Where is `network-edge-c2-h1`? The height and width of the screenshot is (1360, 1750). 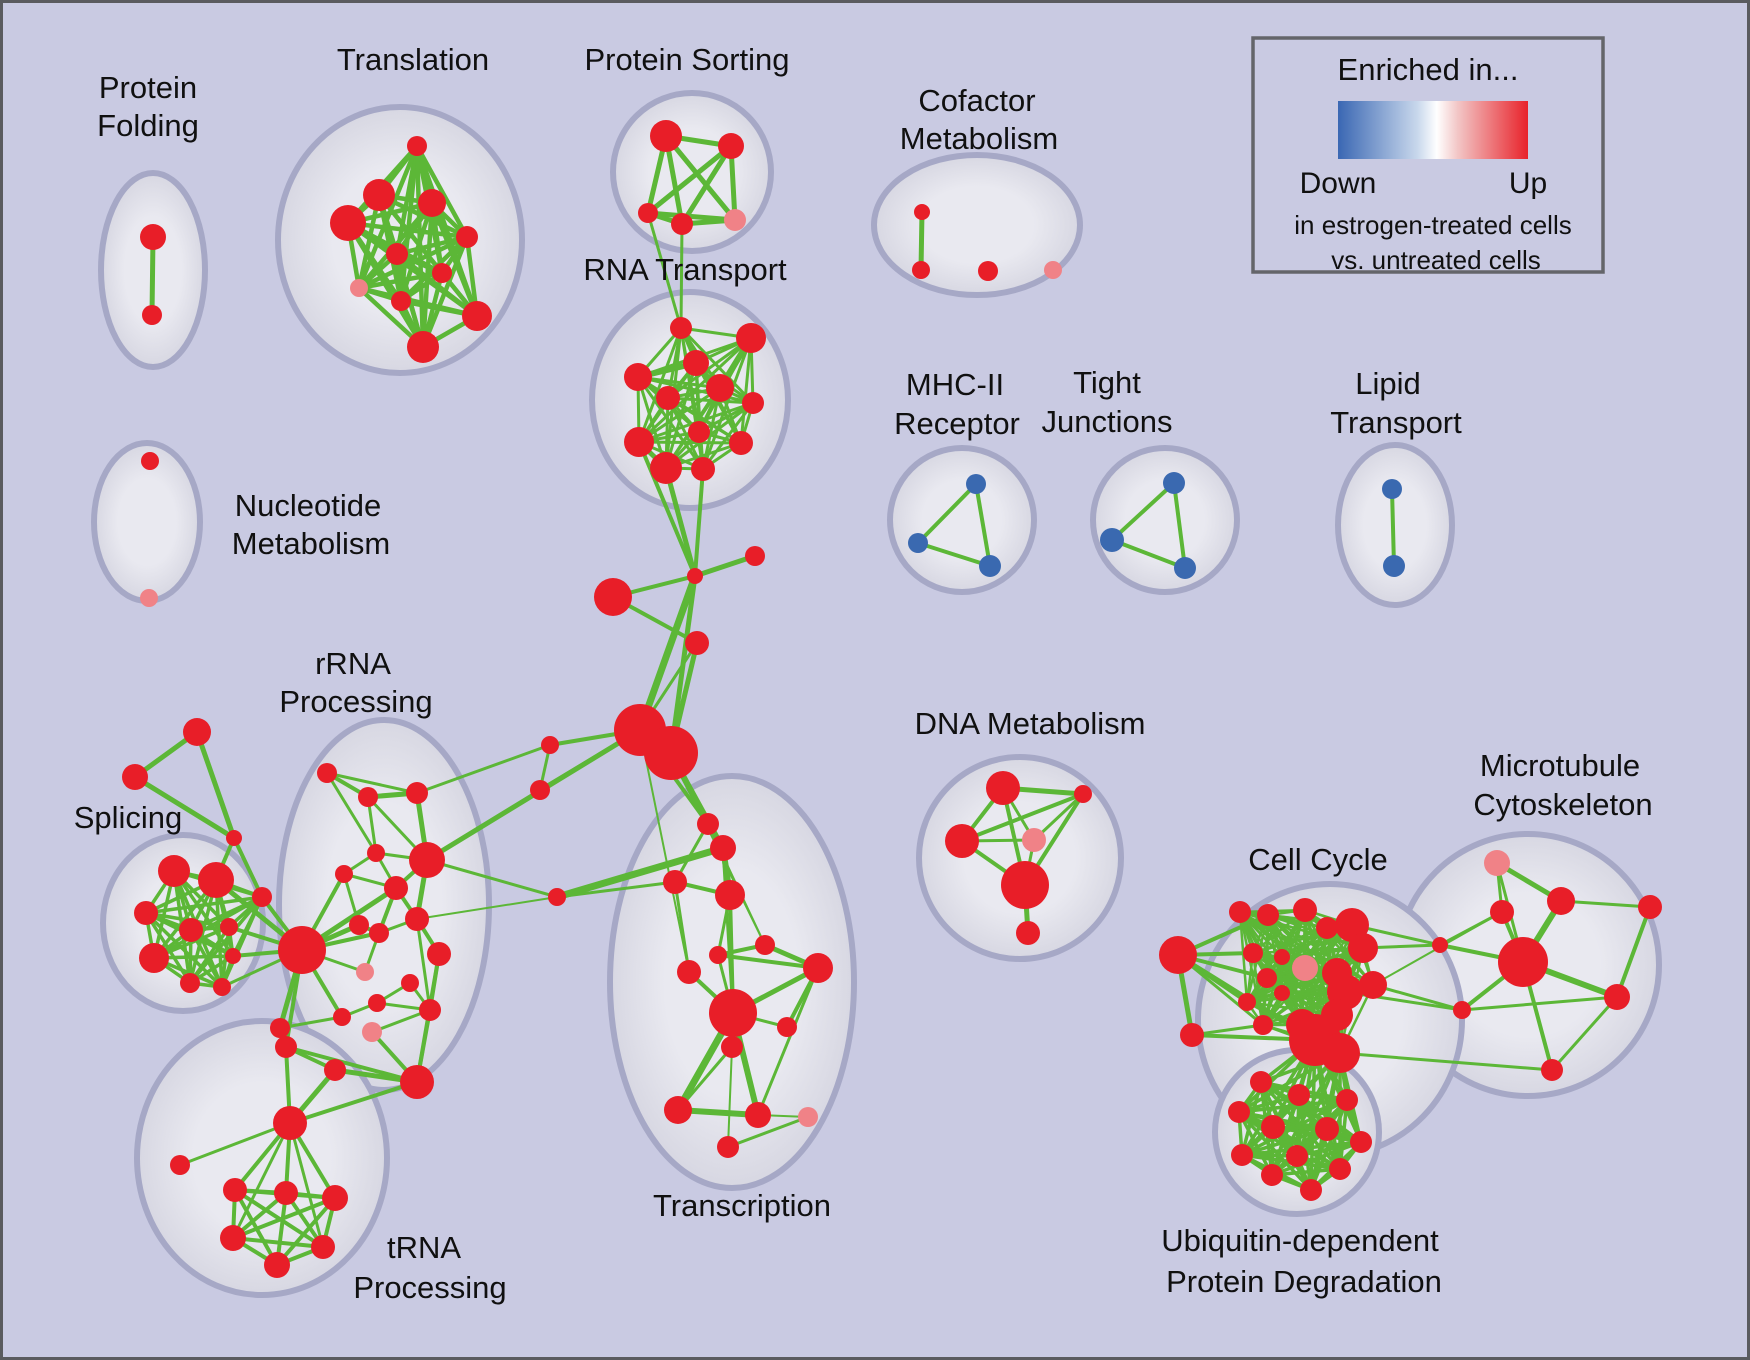
network-edge-c2-h1 is located at coordinates (667, 653).